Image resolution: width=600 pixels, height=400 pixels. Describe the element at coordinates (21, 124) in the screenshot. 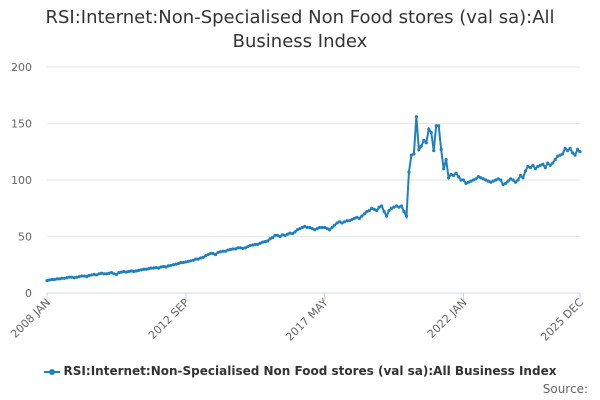

I see `y-tick-label: 150` at that location.